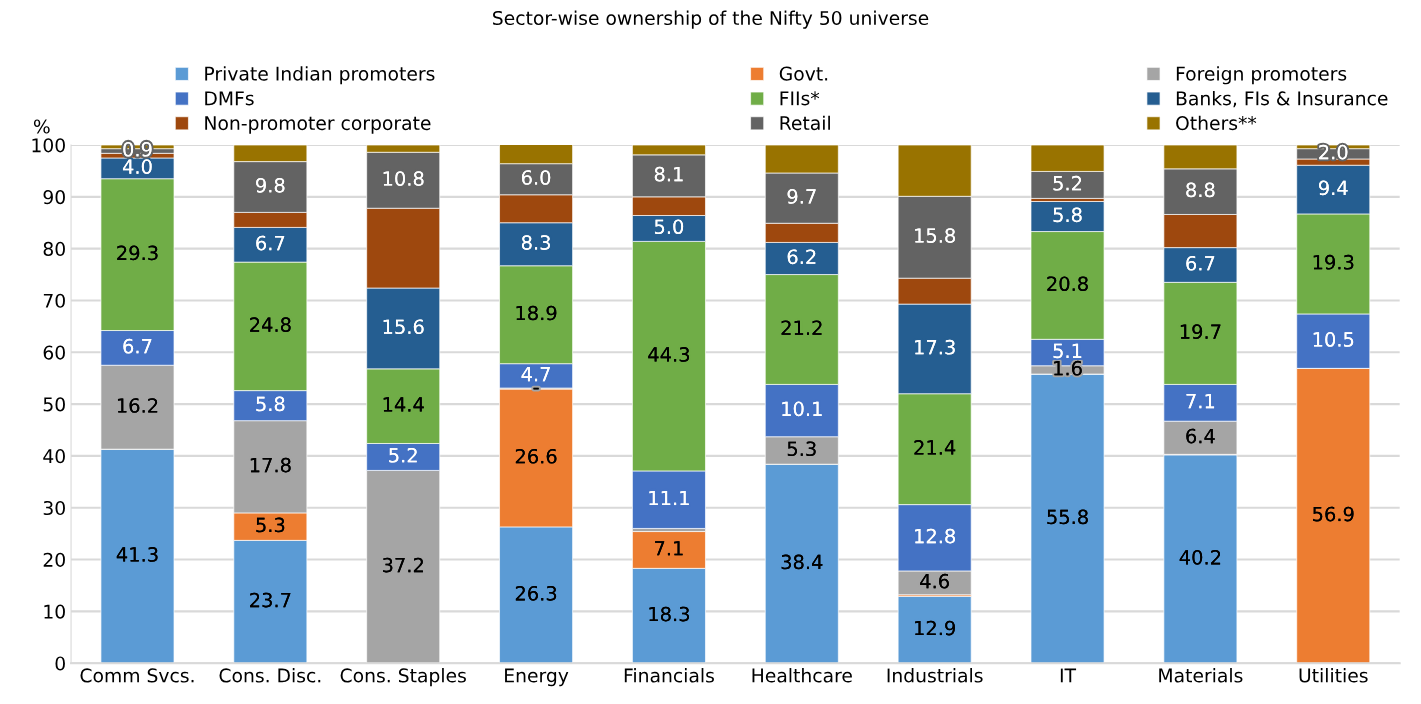  I want to click on x-tick-label: Financials, so click(669, 675).